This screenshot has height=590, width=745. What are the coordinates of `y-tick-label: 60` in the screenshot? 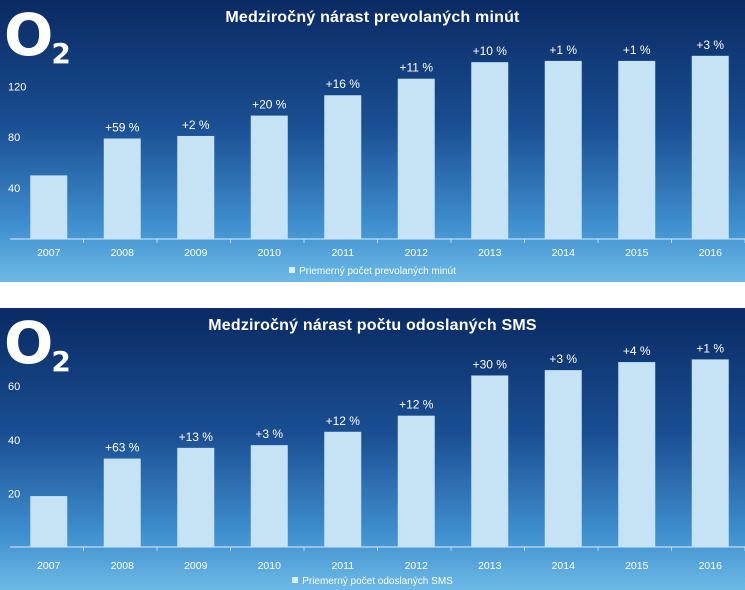 It's located at (14, 387).